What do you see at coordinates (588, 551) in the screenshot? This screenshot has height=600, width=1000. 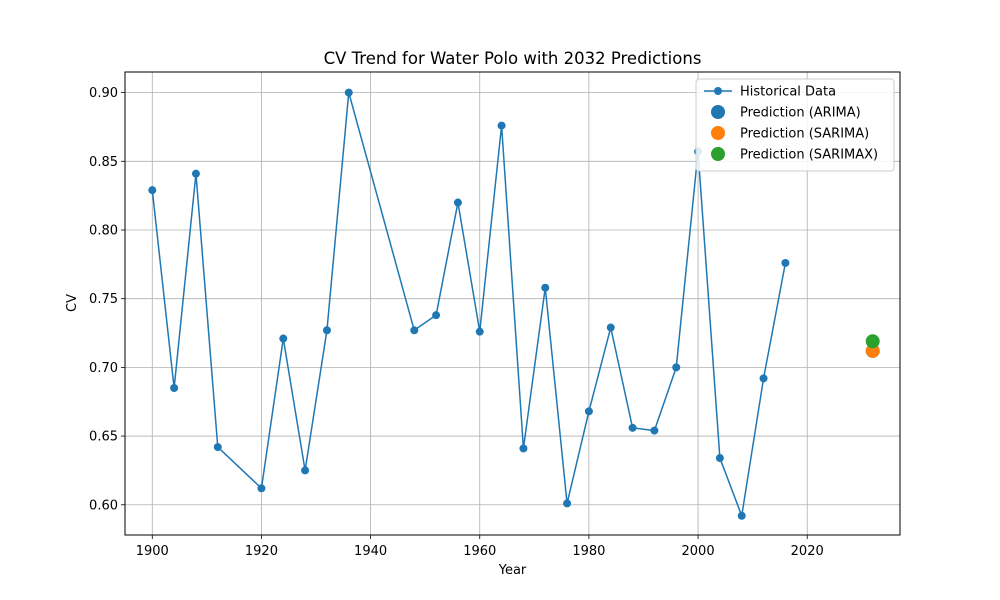 I see `x-tick-label: 1980` at bounding box center [588, 551].